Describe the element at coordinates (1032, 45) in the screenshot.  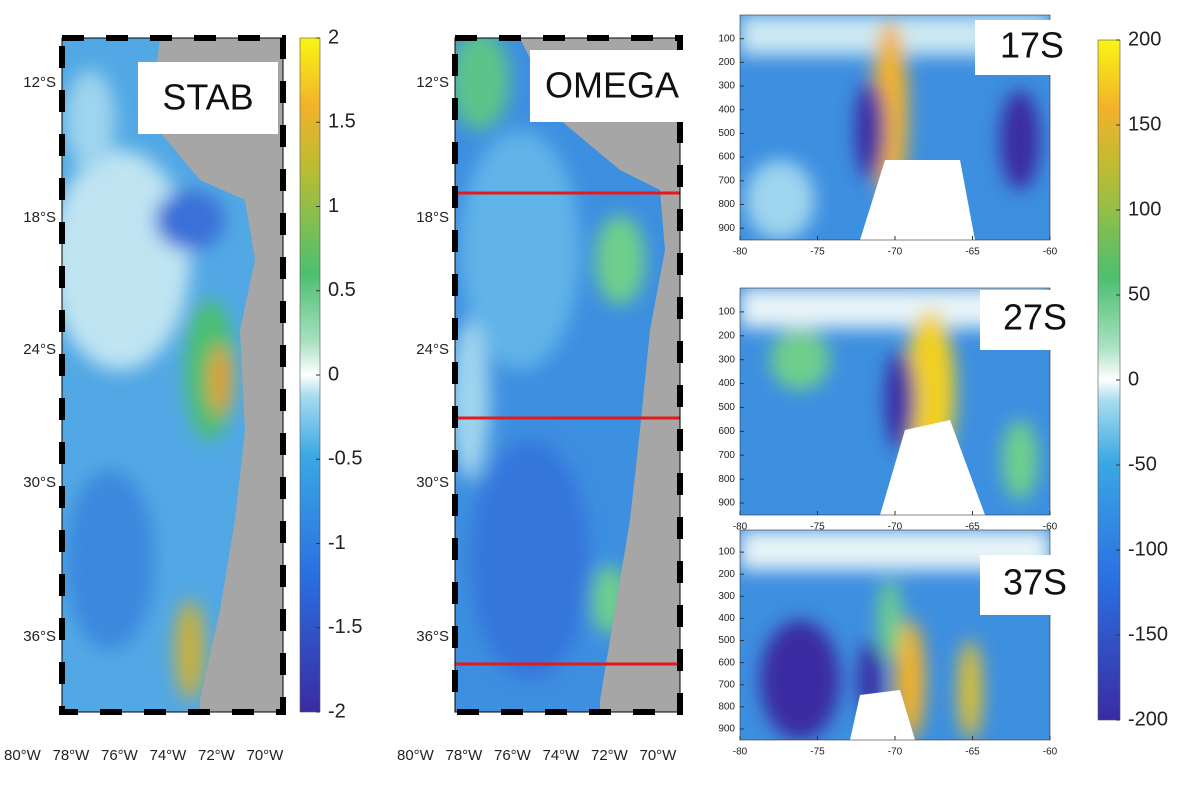
I see `section-label: 17S` at that location.